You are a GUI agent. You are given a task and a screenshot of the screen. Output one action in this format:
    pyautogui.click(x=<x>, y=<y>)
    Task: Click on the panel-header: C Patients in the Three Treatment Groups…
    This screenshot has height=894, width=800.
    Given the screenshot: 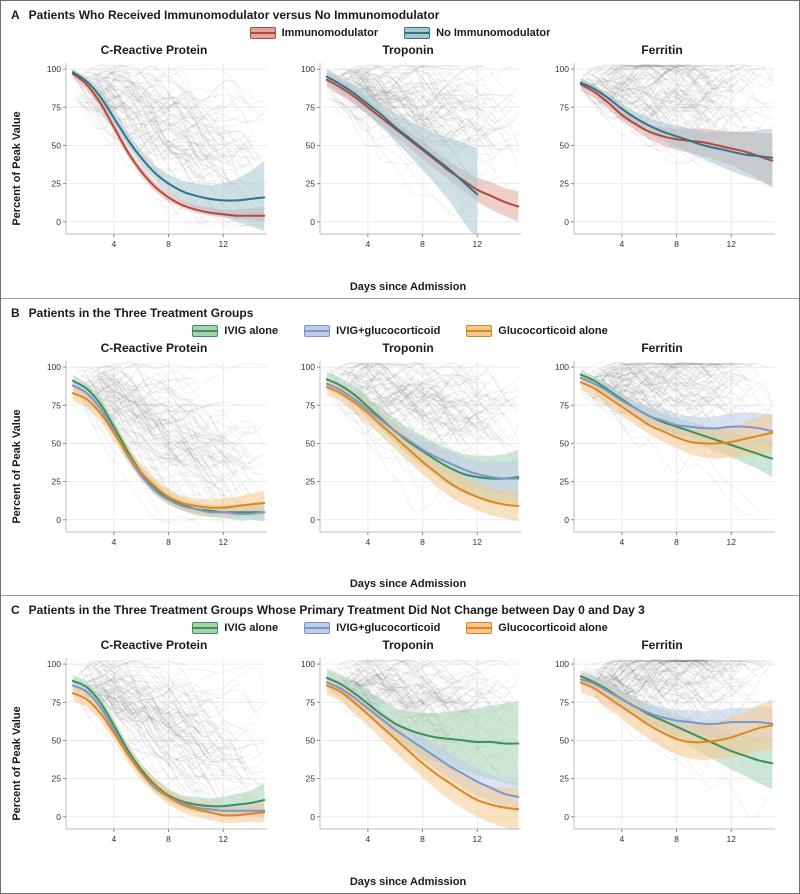 What is the action you would take?
    pyautogui.click(x=400, y=610)
    